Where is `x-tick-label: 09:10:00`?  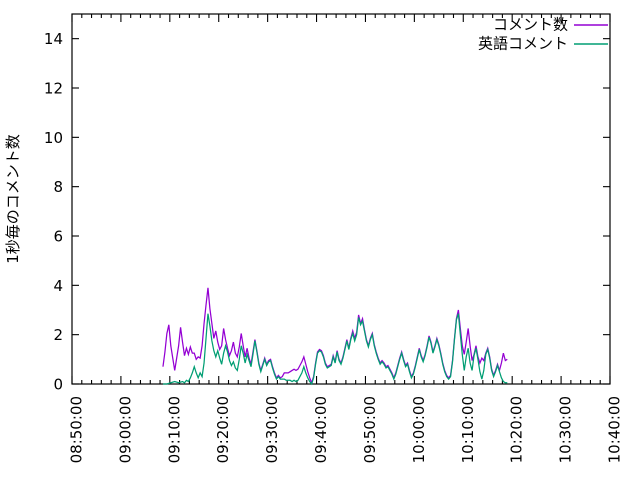
x-tick-label: 09:10:00 is located at coordinates (174, 429).